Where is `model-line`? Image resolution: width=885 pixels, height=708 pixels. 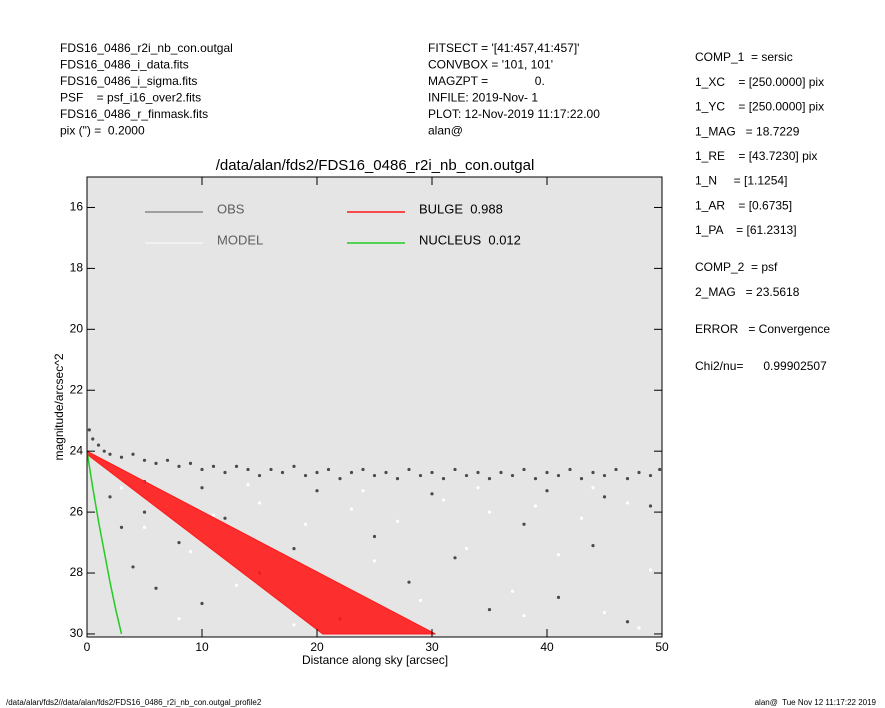
model-line is located at coordinates (105, 543).